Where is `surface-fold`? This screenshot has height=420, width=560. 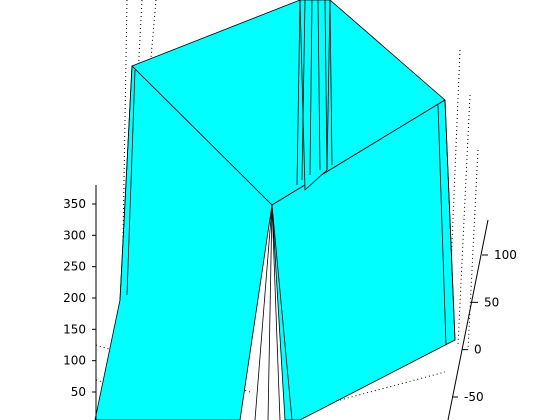
surface-fold is located at coordinates (315, 95).